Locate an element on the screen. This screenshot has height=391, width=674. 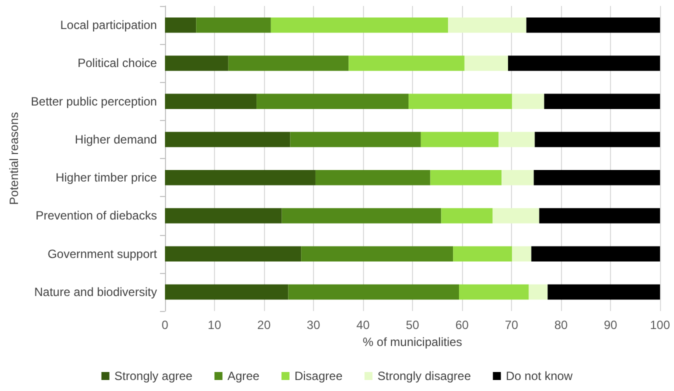
x-tick-label: 90 is located at coordinates (611, 325).